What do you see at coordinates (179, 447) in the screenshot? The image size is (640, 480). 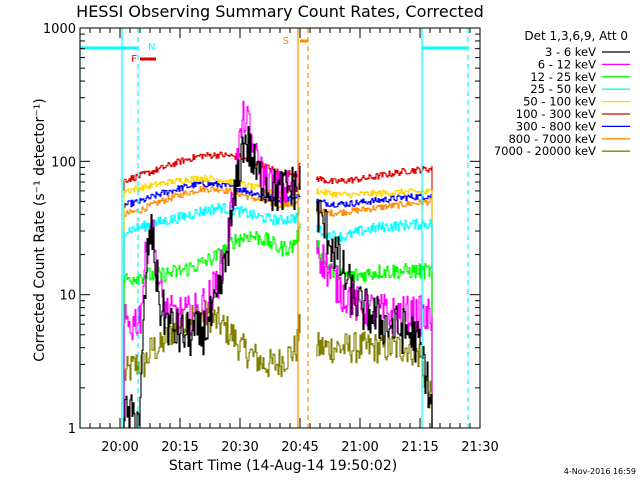 I see `x-tick-label-1: 20:15` at bounding box center [179, 447].